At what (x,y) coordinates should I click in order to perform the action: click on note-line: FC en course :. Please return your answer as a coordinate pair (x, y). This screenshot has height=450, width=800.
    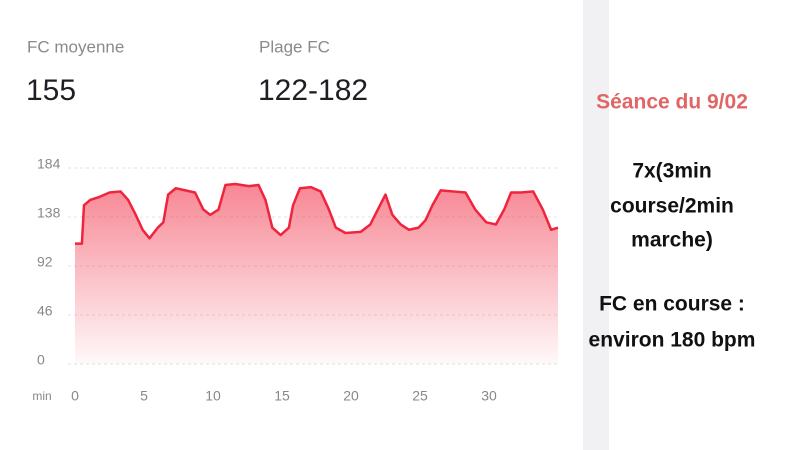
    Looking at the image, I should click on (672, 304).